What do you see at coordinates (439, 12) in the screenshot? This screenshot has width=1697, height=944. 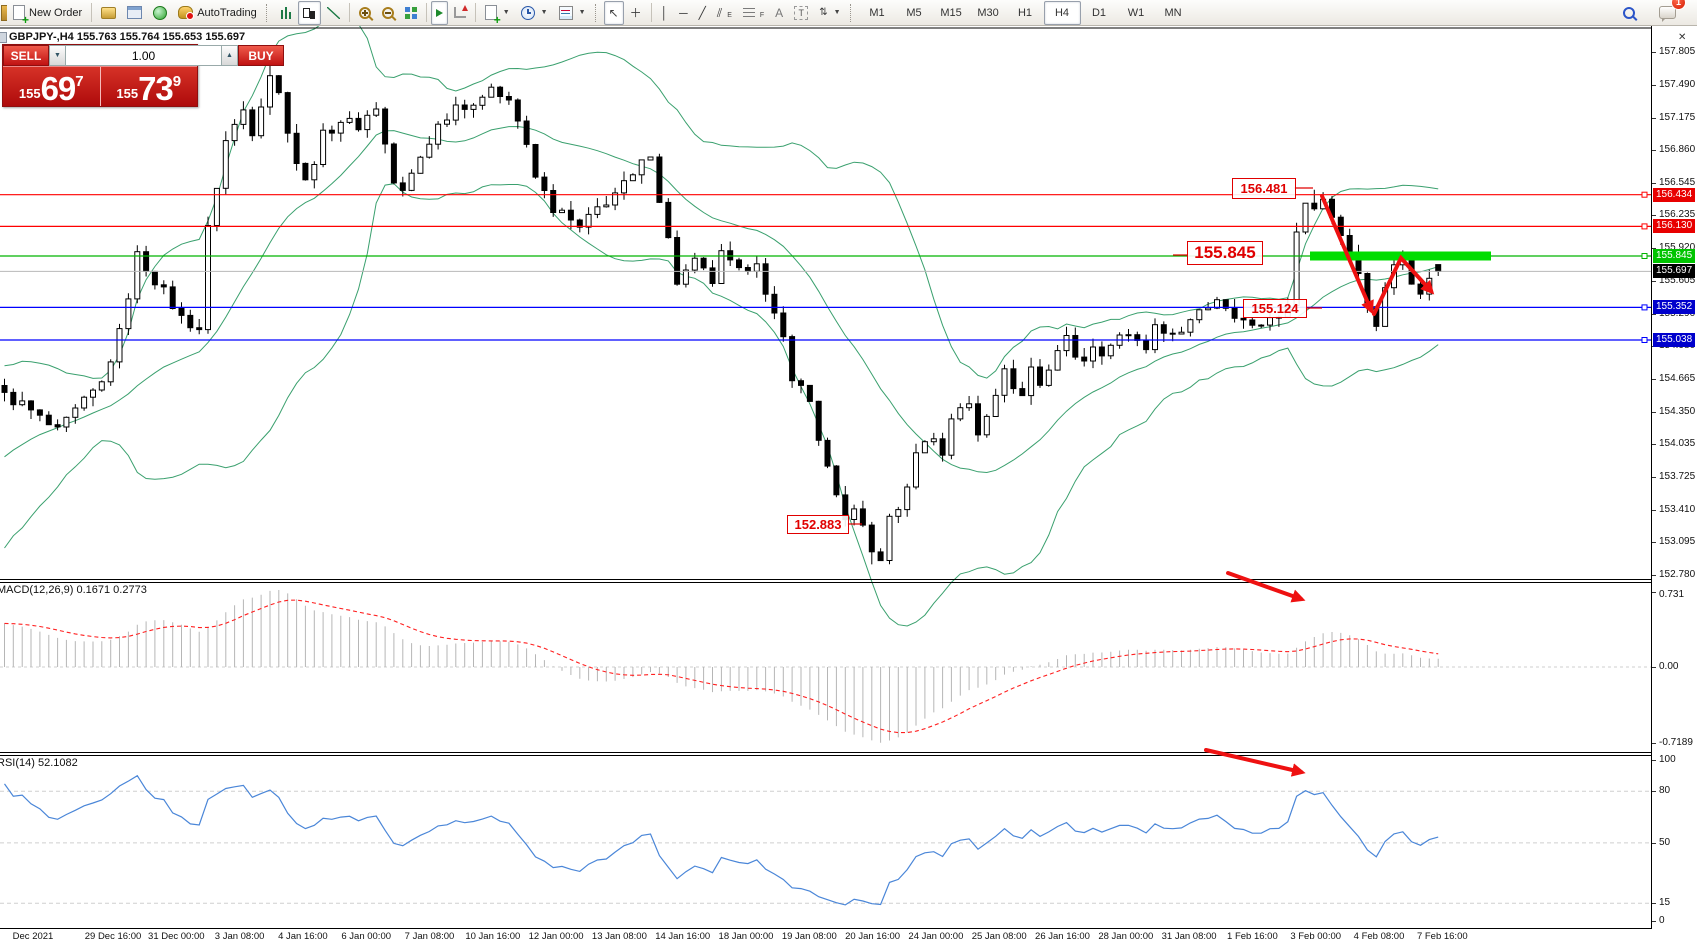 I see `auto-scroll-button` at bounding box center [439, 12].